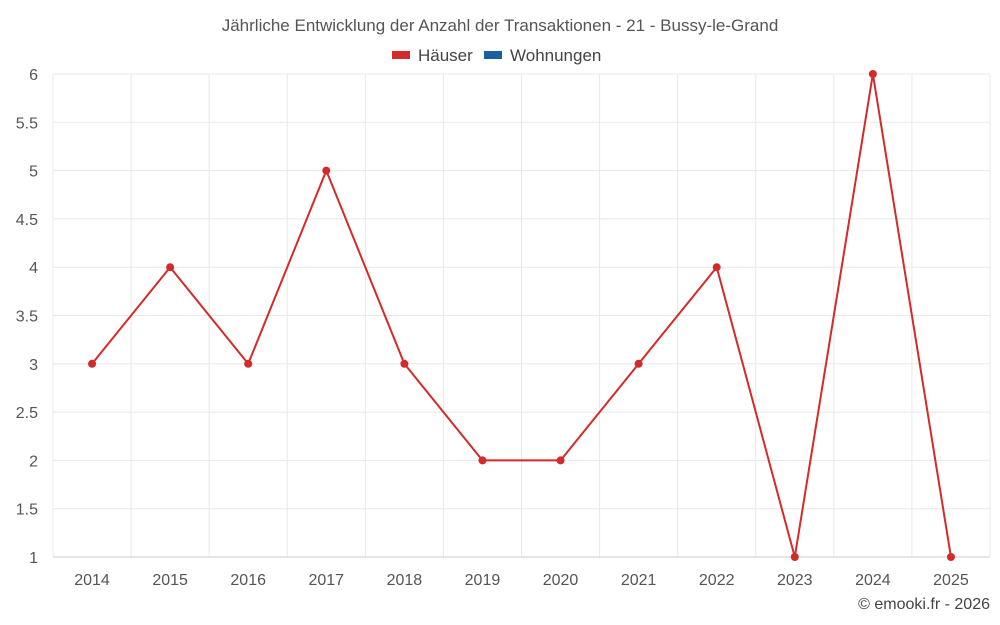  I want to click on legend-label-wohnungen: Wohnungen, so click(555, 55).